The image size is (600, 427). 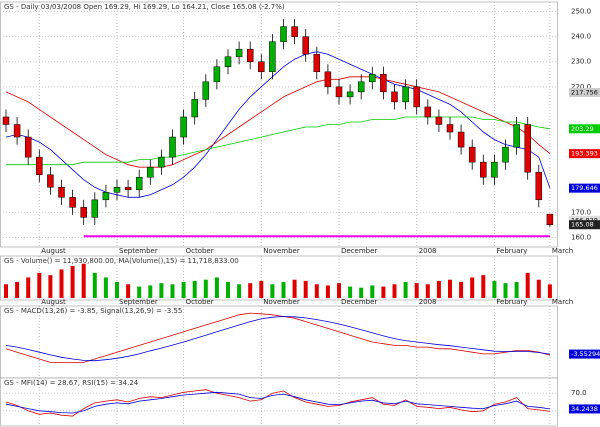 I want to click on panel-title: GS - MFI(14) = 28.67, RSI(15) = 34.24, so click(x=71, y=383).